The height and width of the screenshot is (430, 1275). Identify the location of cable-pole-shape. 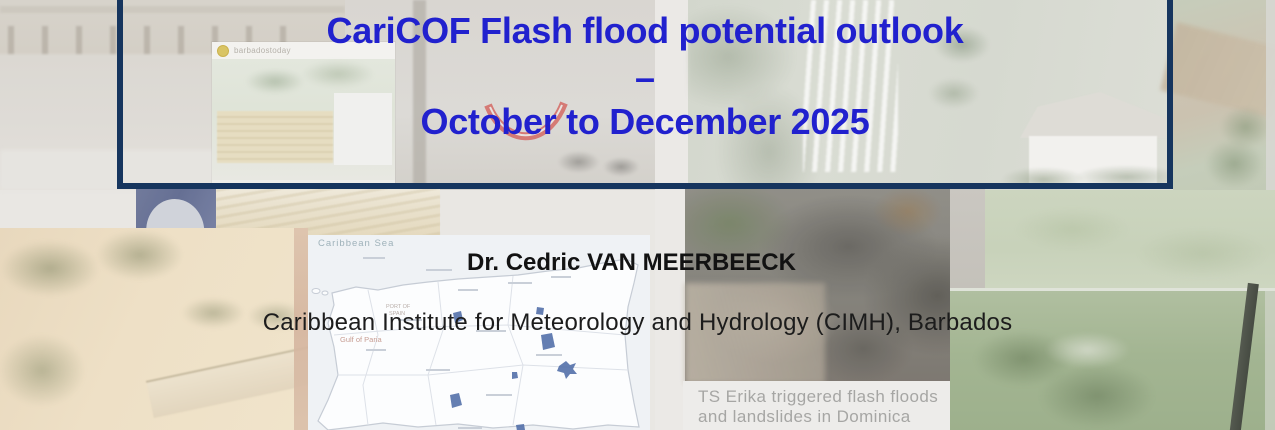
(1243, 356).